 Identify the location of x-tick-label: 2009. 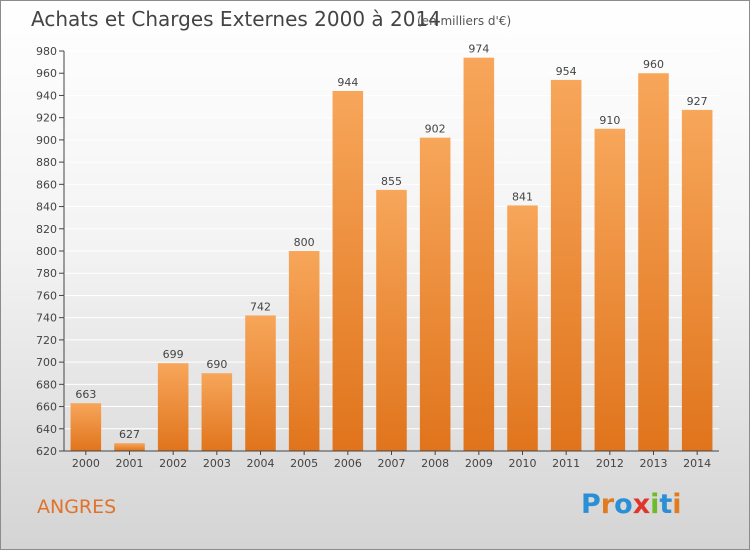
(479, 463).